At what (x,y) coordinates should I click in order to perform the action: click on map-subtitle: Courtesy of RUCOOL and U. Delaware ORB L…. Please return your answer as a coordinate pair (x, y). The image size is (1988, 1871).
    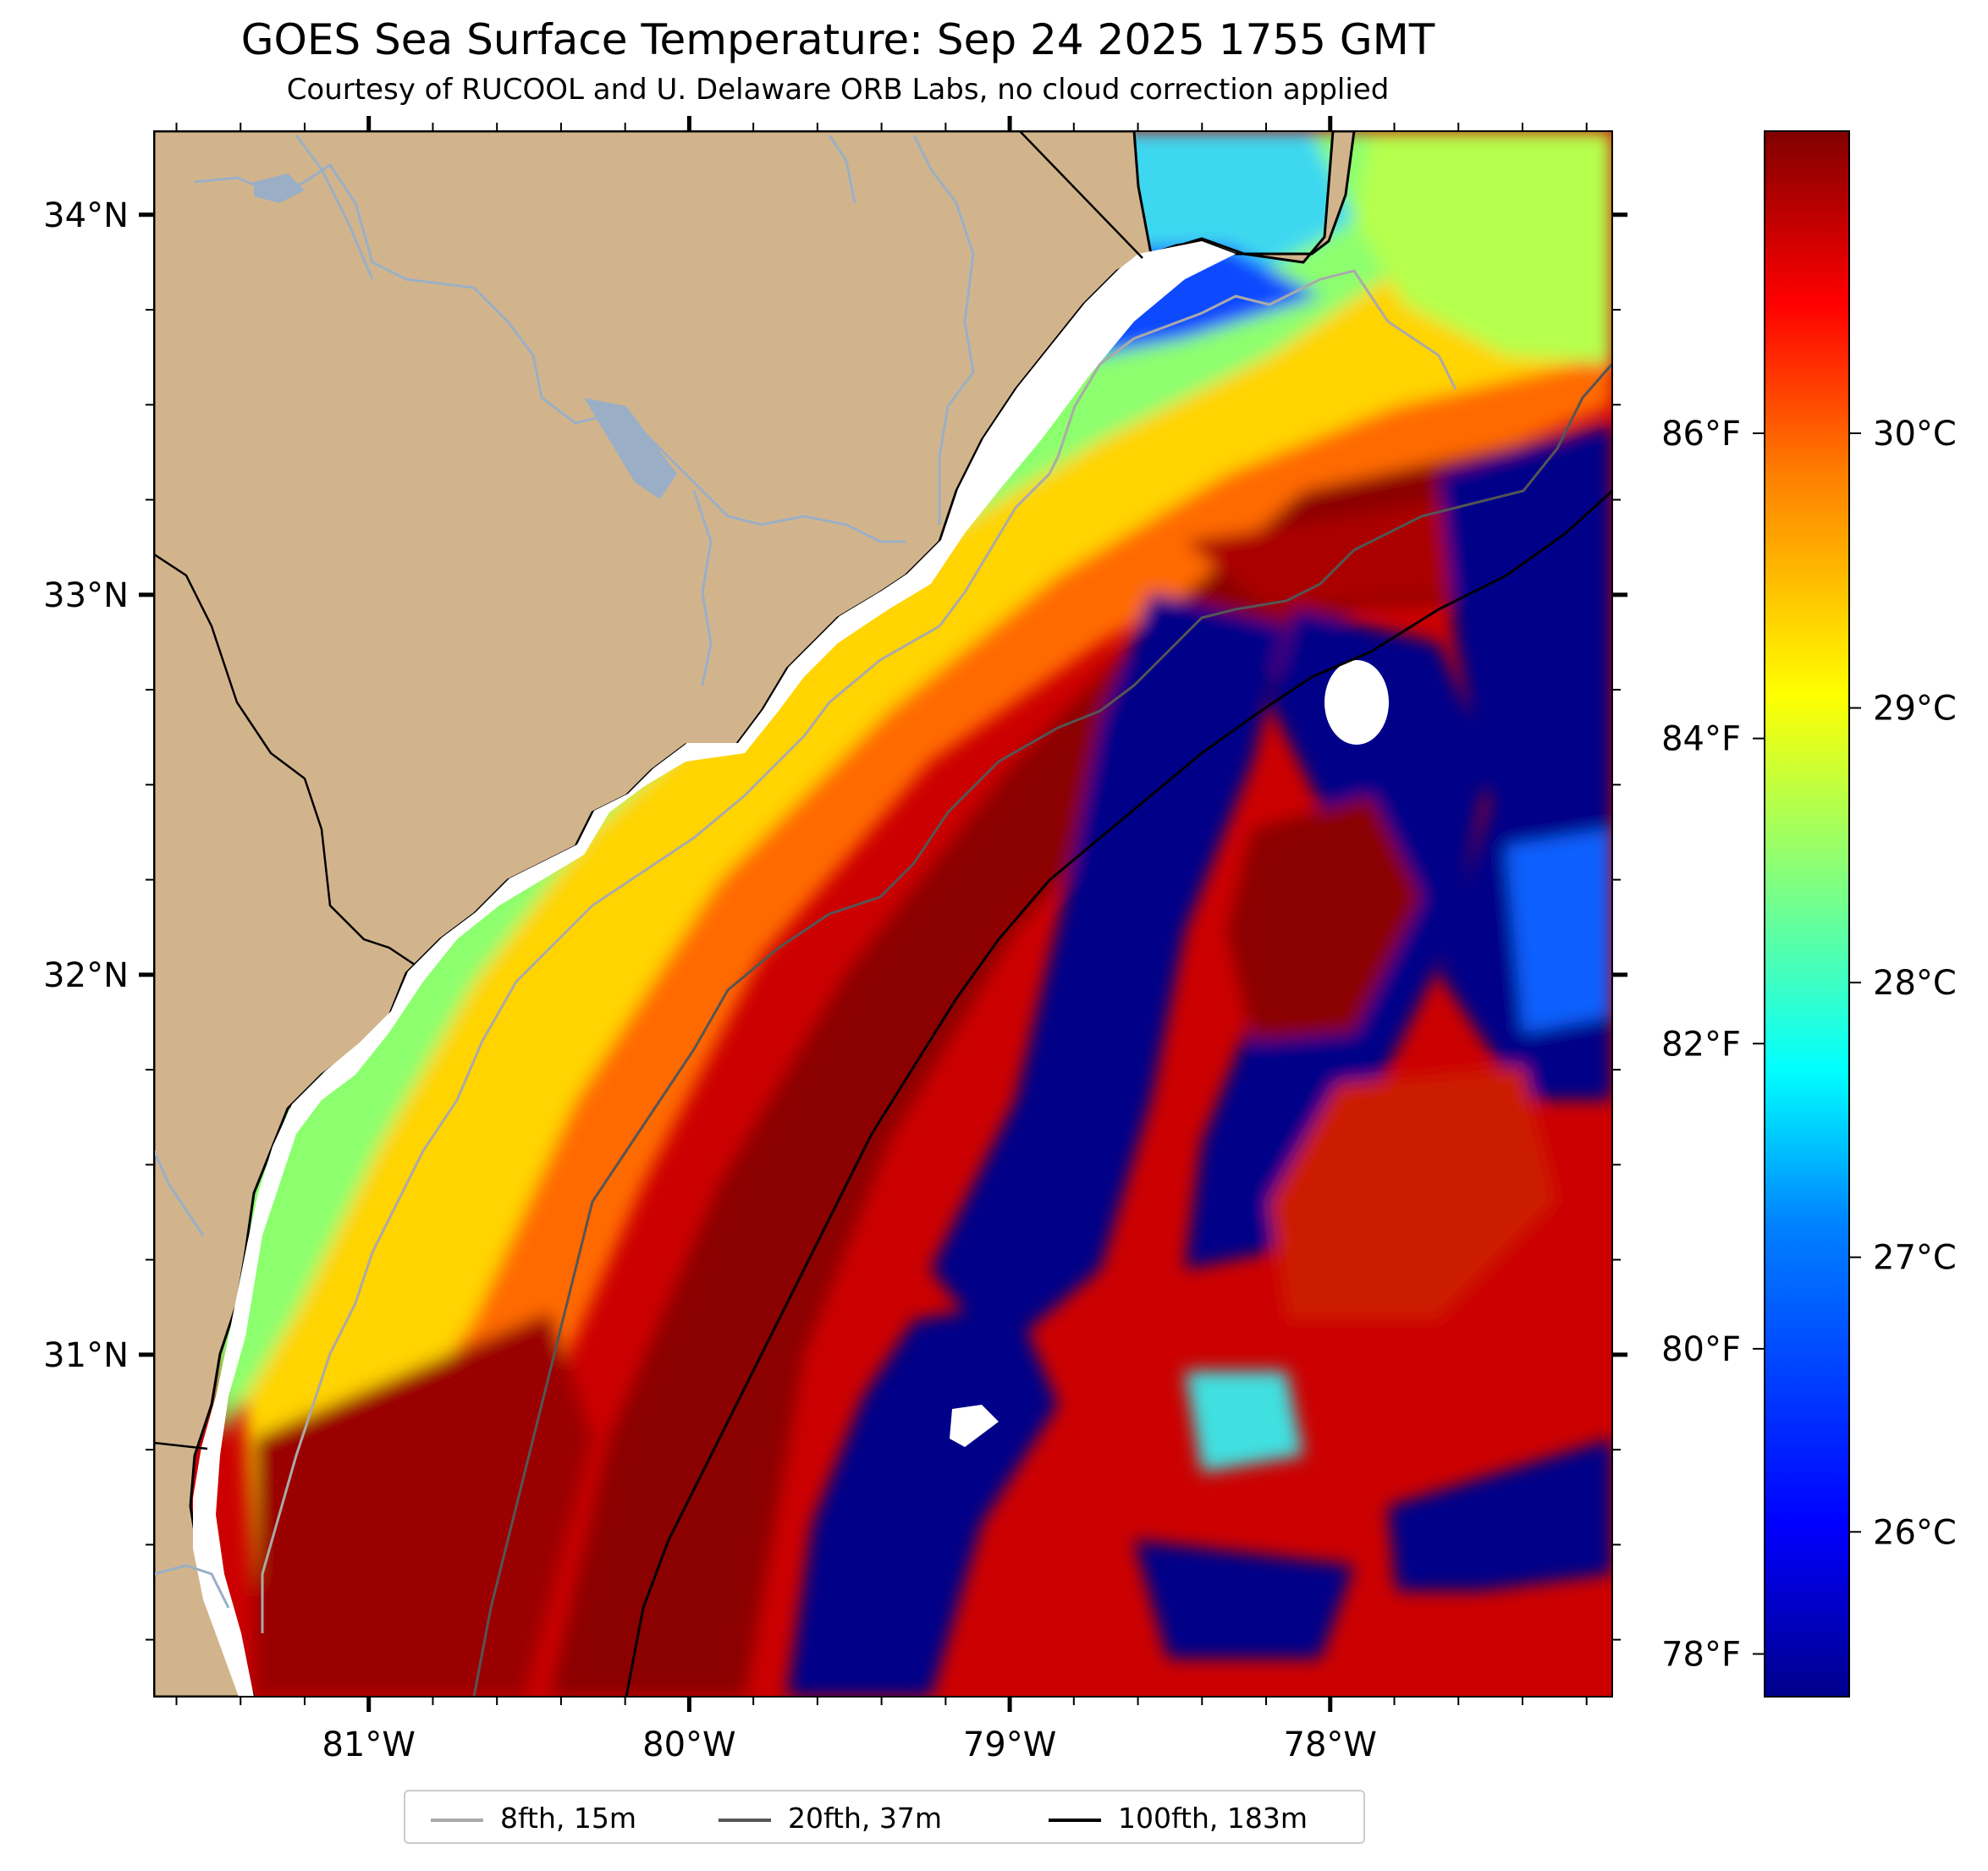
    Looking at the image, I should click on (838, 90).